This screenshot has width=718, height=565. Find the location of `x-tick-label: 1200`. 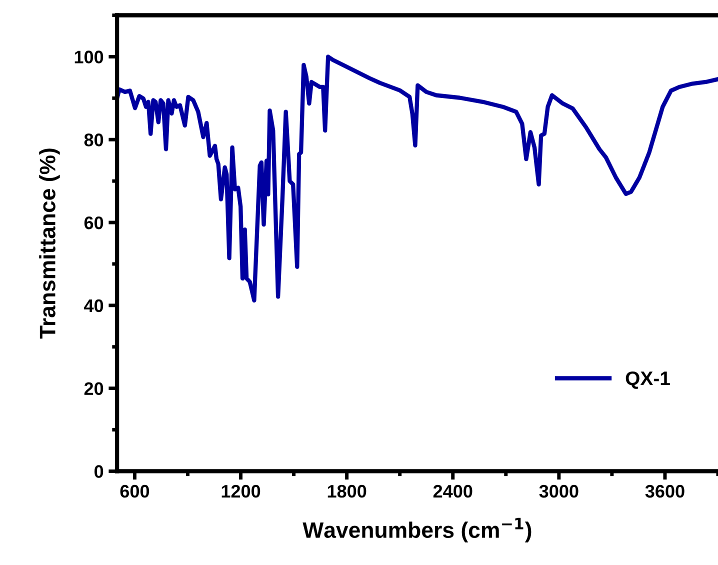

x-tick-label: 1200 is located at coordinates (241, 491).